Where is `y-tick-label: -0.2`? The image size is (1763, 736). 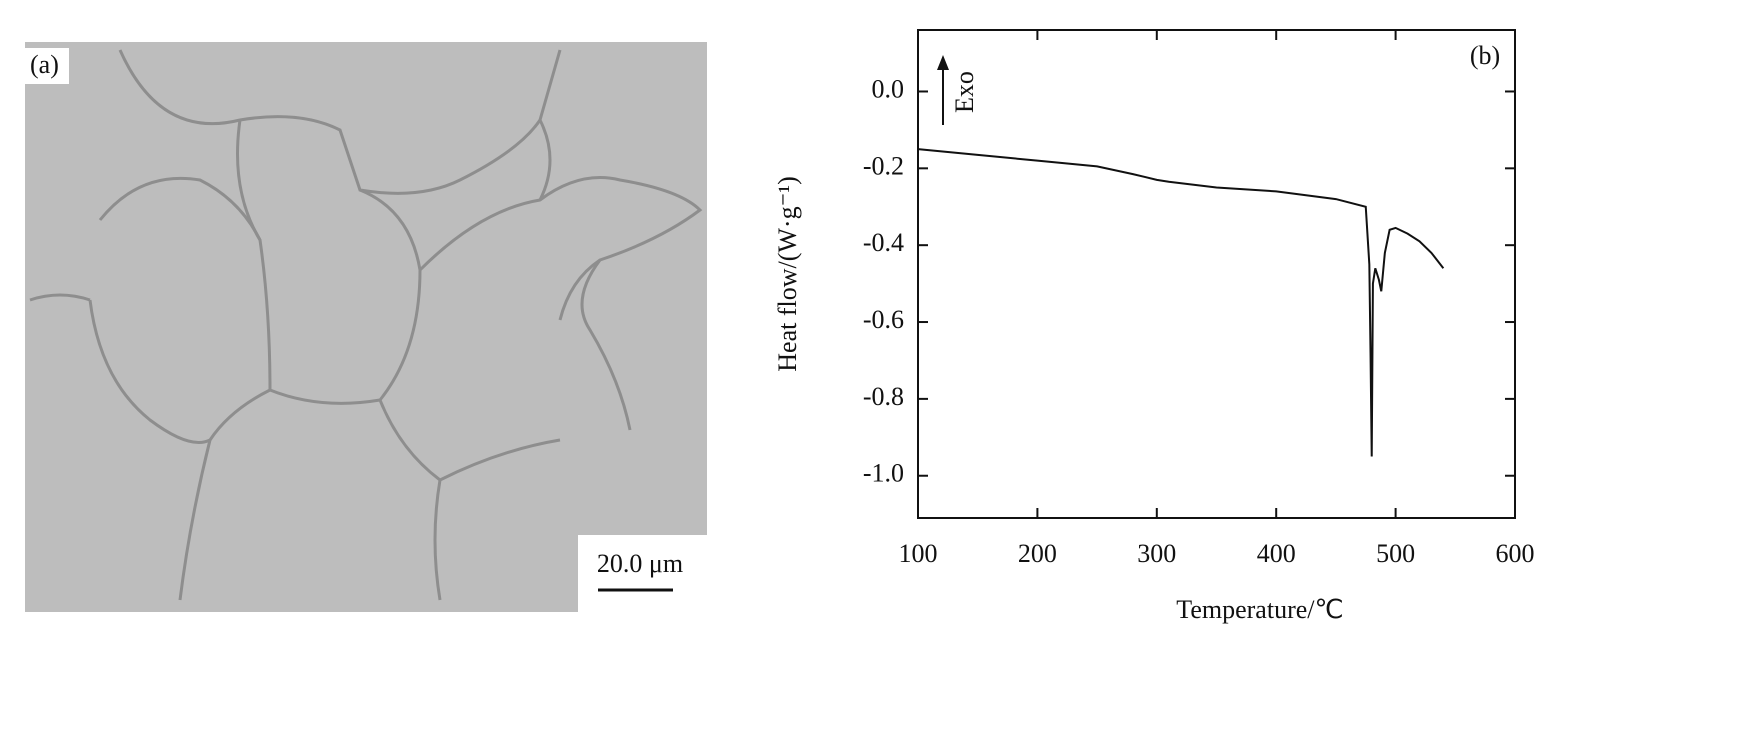
y-tick-label: -0.2 is located at coordinates (883, 165).